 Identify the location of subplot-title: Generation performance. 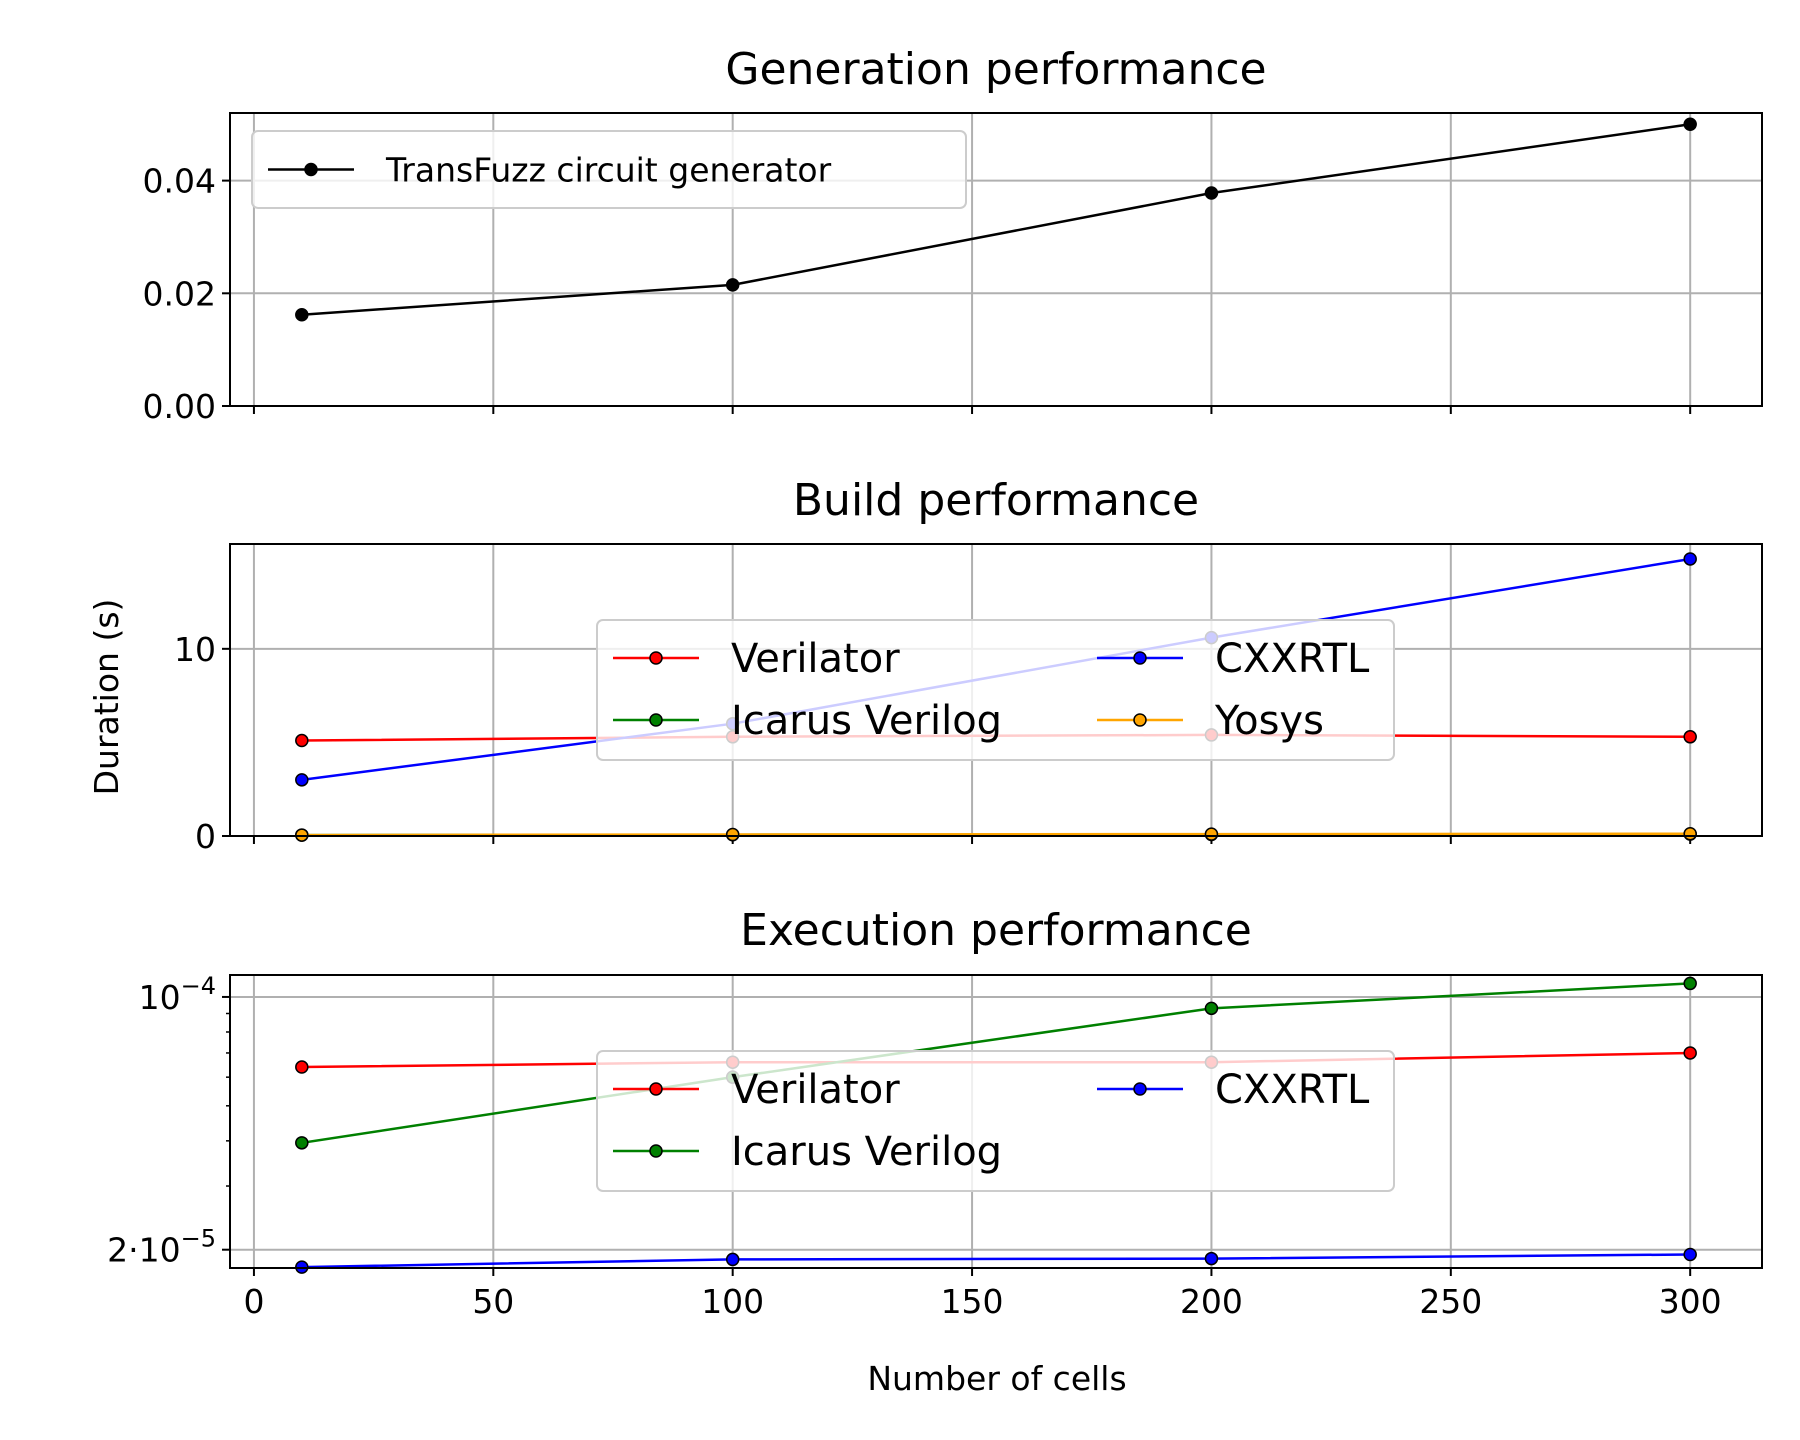
(995, 69).